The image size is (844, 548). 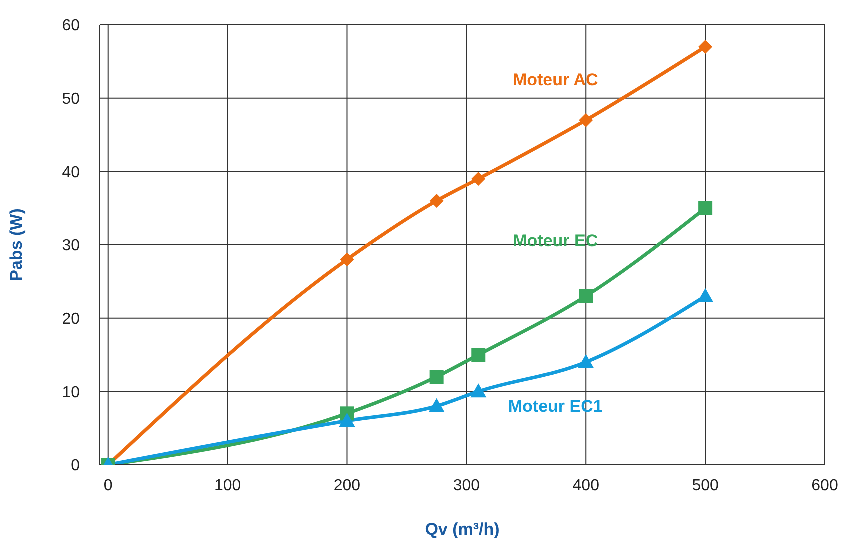 I want to click on y-tick-label: 50, so click(x=71, y=99).